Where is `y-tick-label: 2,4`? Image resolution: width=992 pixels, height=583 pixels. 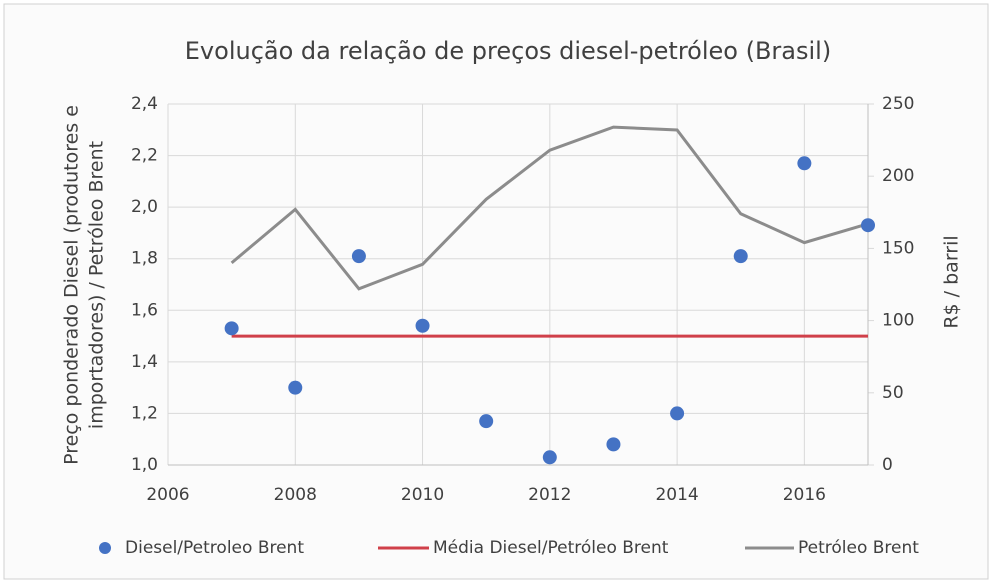 y-tick-label: 2,4 is located at coordinates (144, 104).